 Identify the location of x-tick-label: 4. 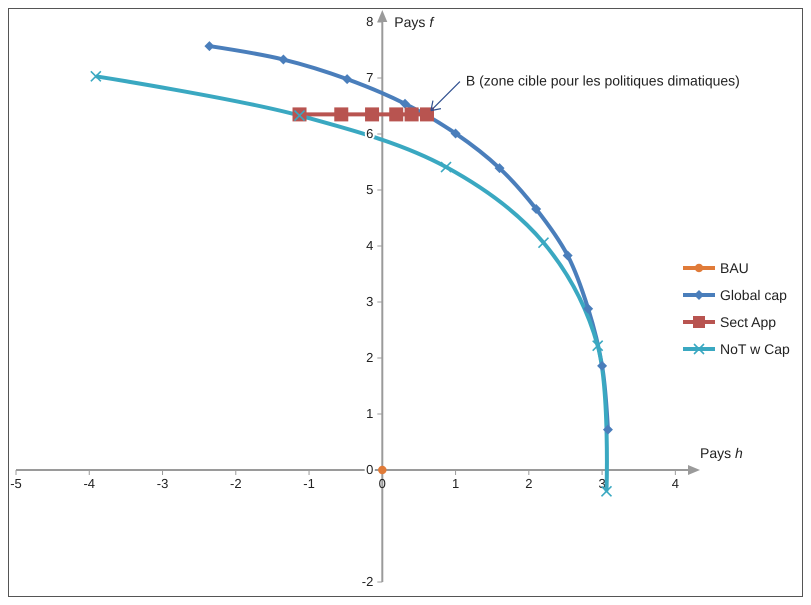
(675, 483).